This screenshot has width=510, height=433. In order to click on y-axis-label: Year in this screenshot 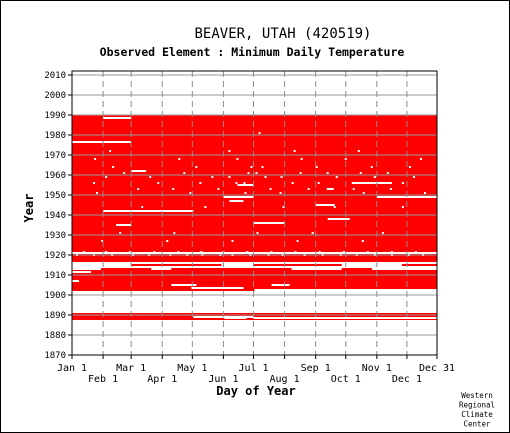, I will do `click(29, 208)`.